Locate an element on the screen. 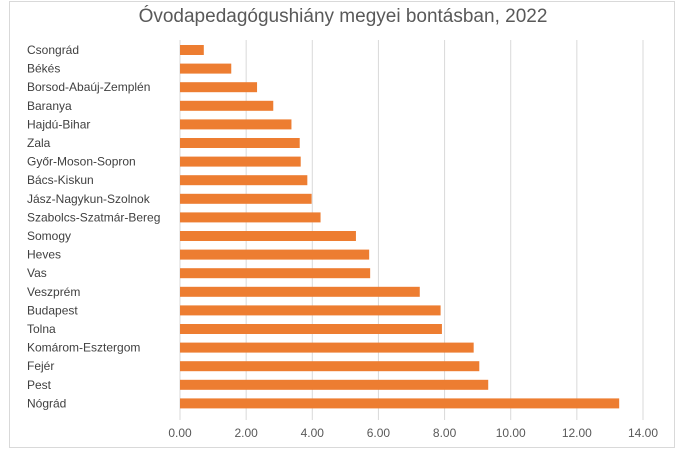 Image resolution: width=690 pixels, height=451 pixels. category-label: Borsod-Abaúj-Zemplén is located at coordinates (88, 87).